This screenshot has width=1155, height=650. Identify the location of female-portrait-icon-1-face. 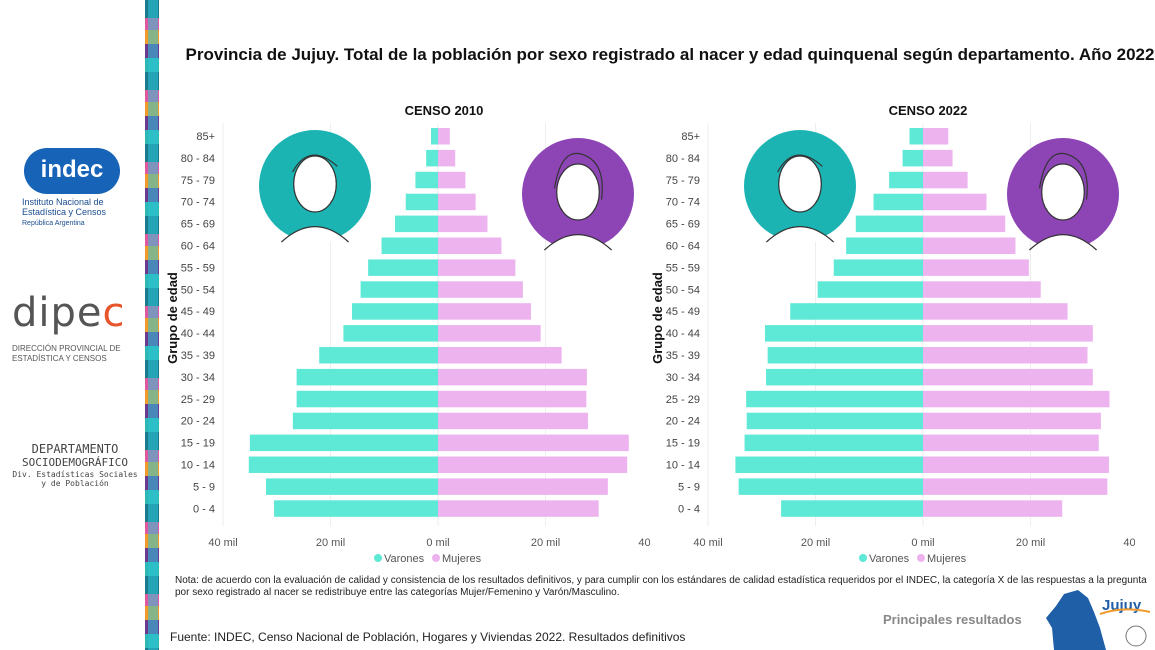
(1063, 192).